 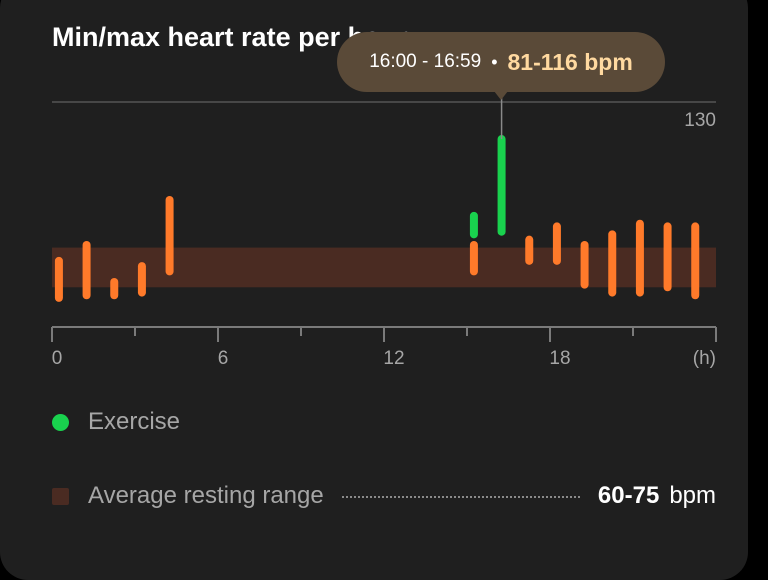 I want to click on legend-exercise: Exercise, so click(x=116, y=422).